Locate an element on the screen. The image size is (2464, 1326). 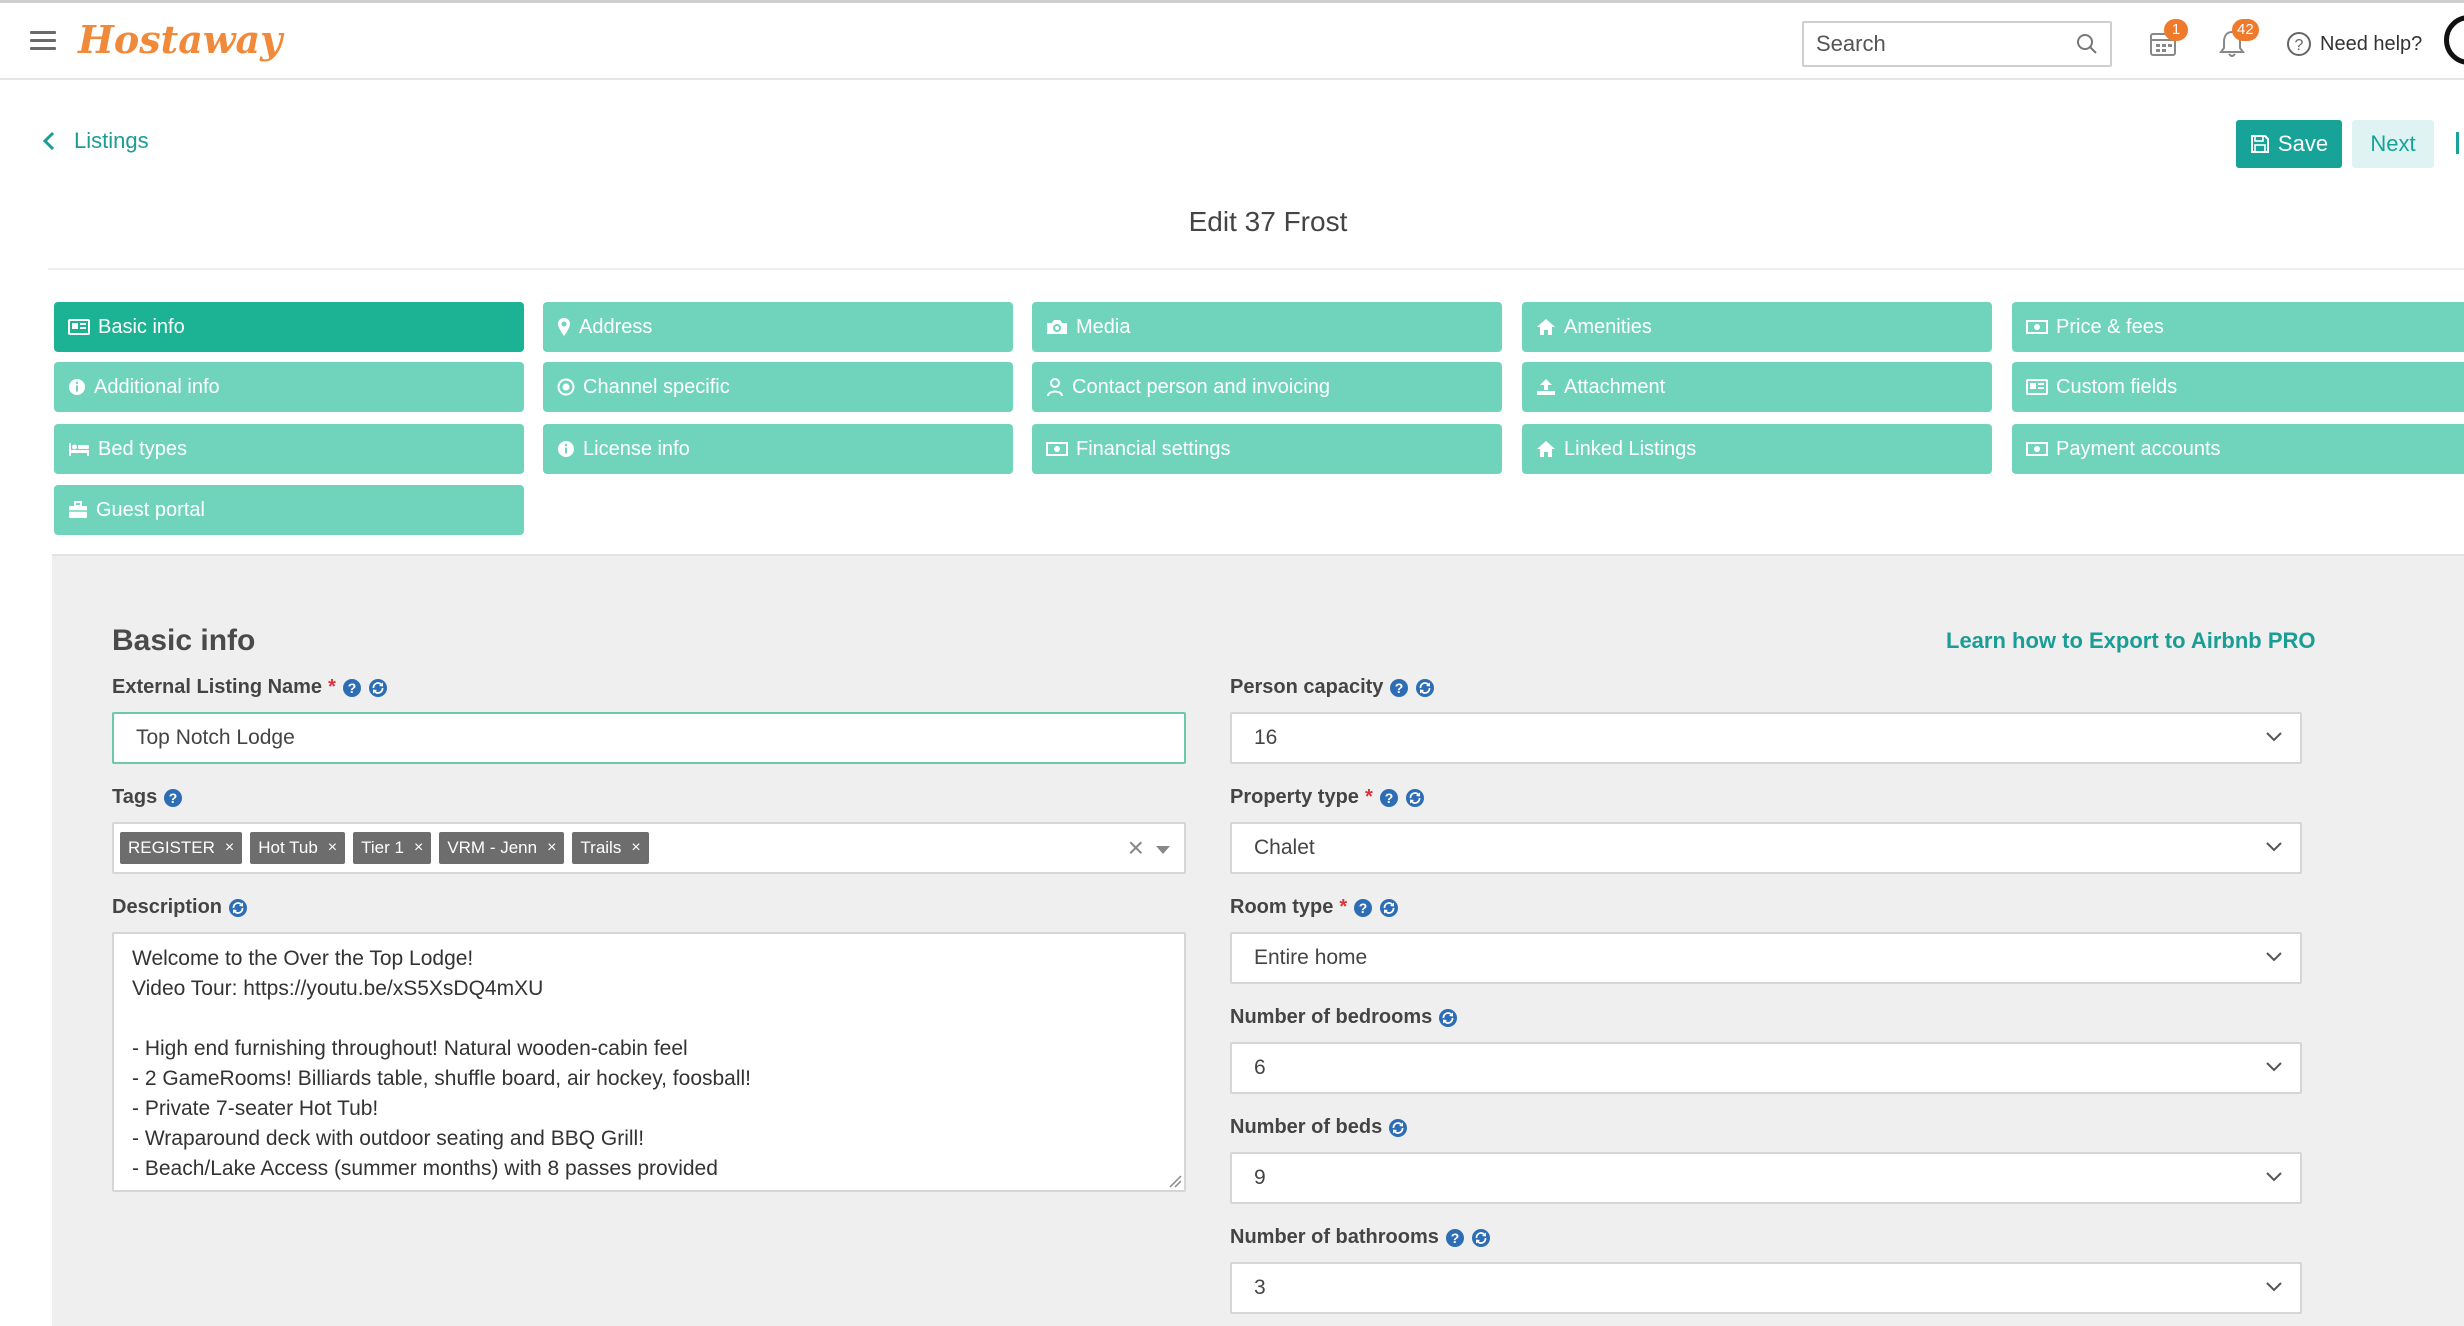
tag-chip: VRM - Jenn × is located at coordinates (502, 848).